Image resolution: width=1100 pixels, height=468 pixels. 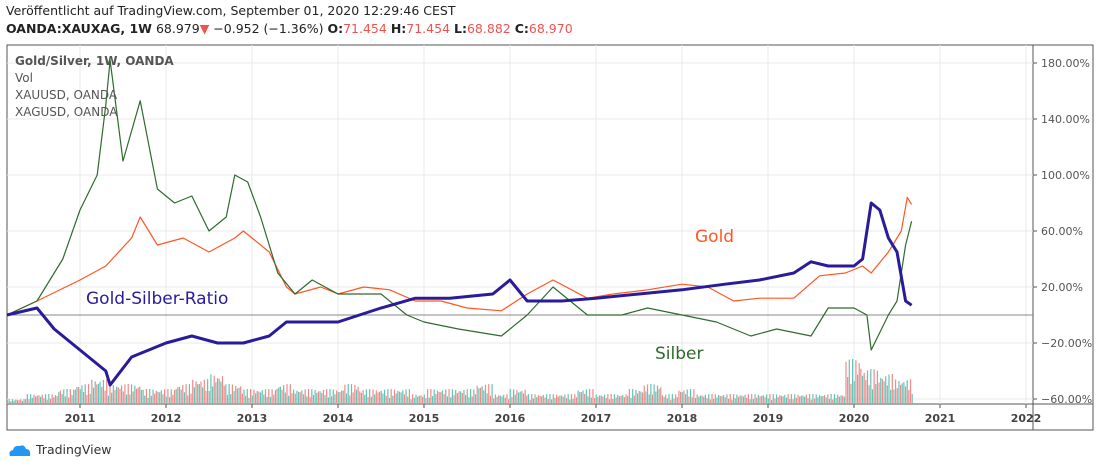 What do you see at coordinates (1066, 343) in the screenshot?
I see `y-tick-label: −20.00%` at bounding box center [1066, 343].